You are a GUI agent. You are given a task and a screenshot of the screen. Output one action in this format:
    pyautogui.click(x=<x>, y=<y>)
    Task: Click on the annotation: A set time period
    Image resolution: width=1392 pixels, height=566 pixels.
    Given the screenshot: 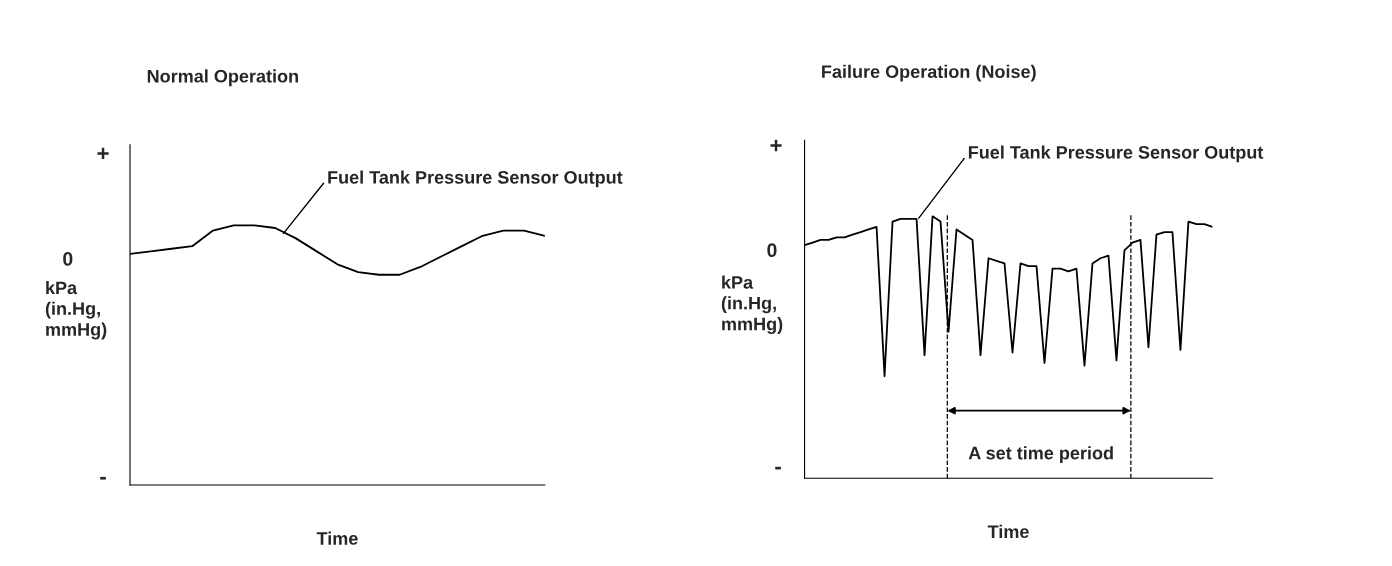 What is the action you would take?
    pyautogui.click(x=1040, y=455)
    